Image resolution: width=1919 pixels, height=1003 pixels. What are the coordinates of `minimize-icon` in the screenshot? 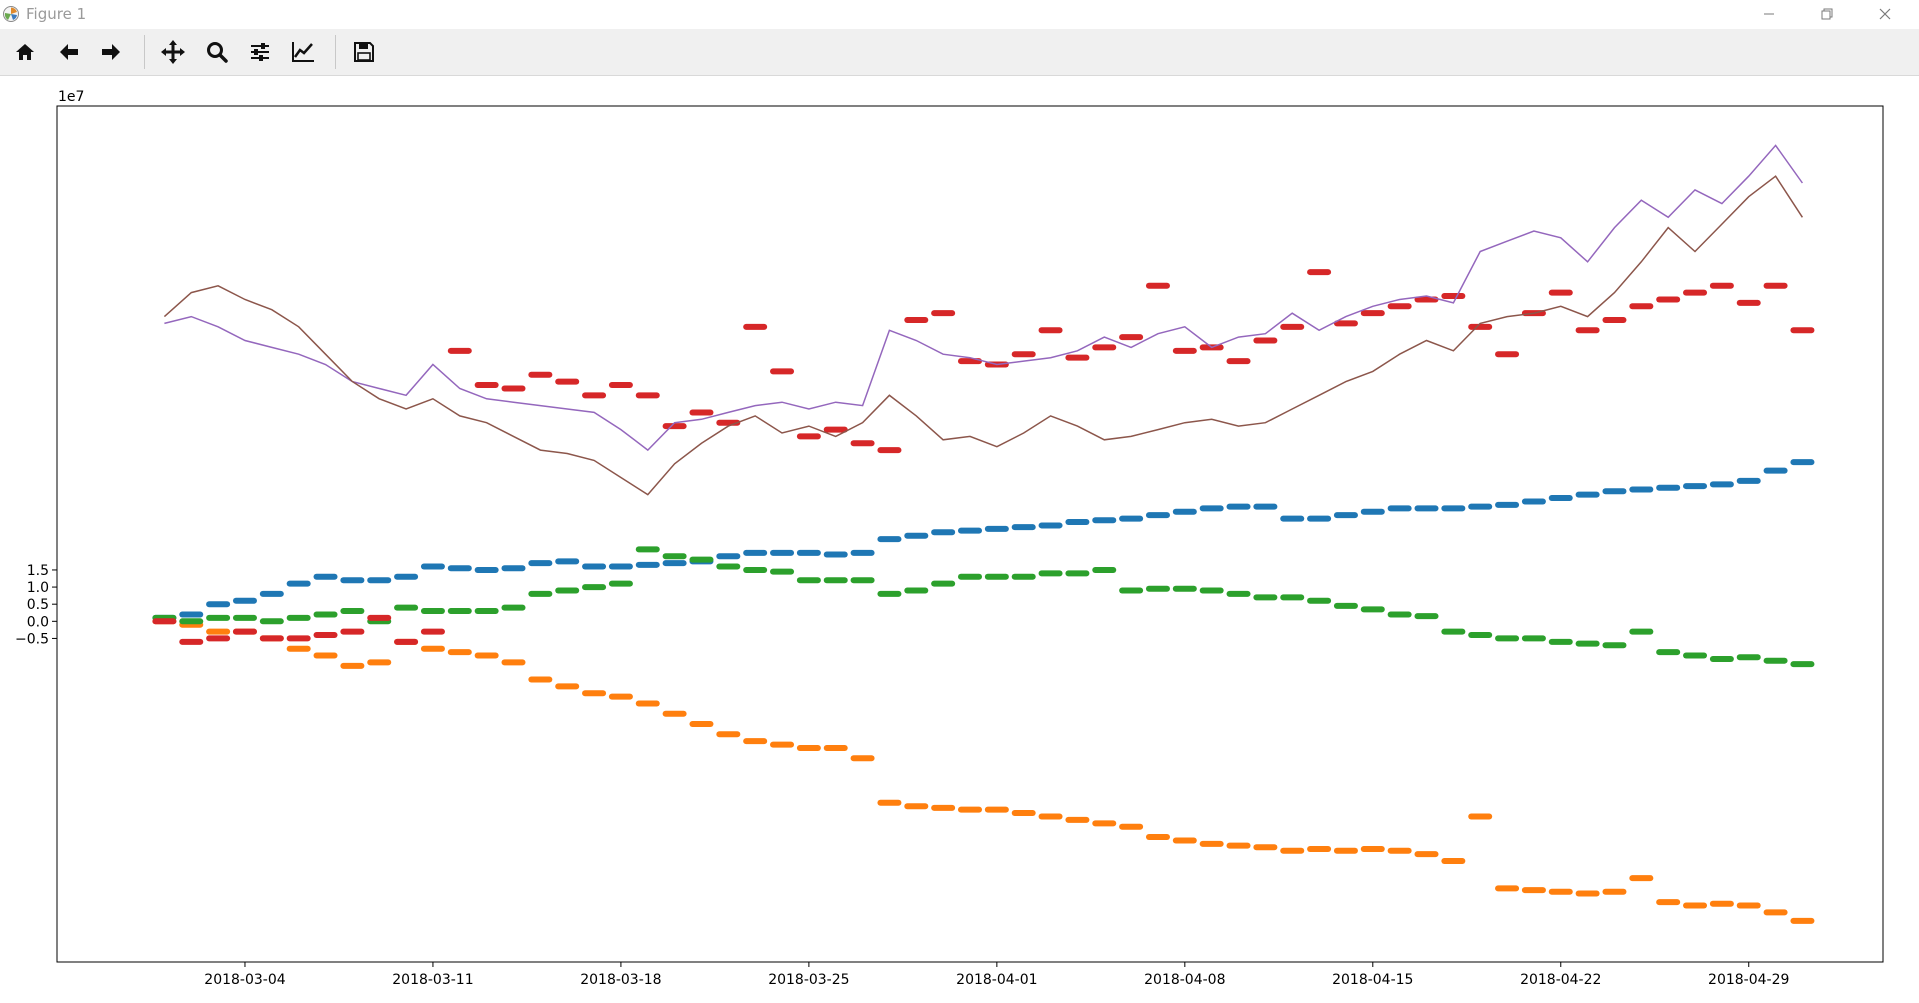 It's located at (1769, 14).